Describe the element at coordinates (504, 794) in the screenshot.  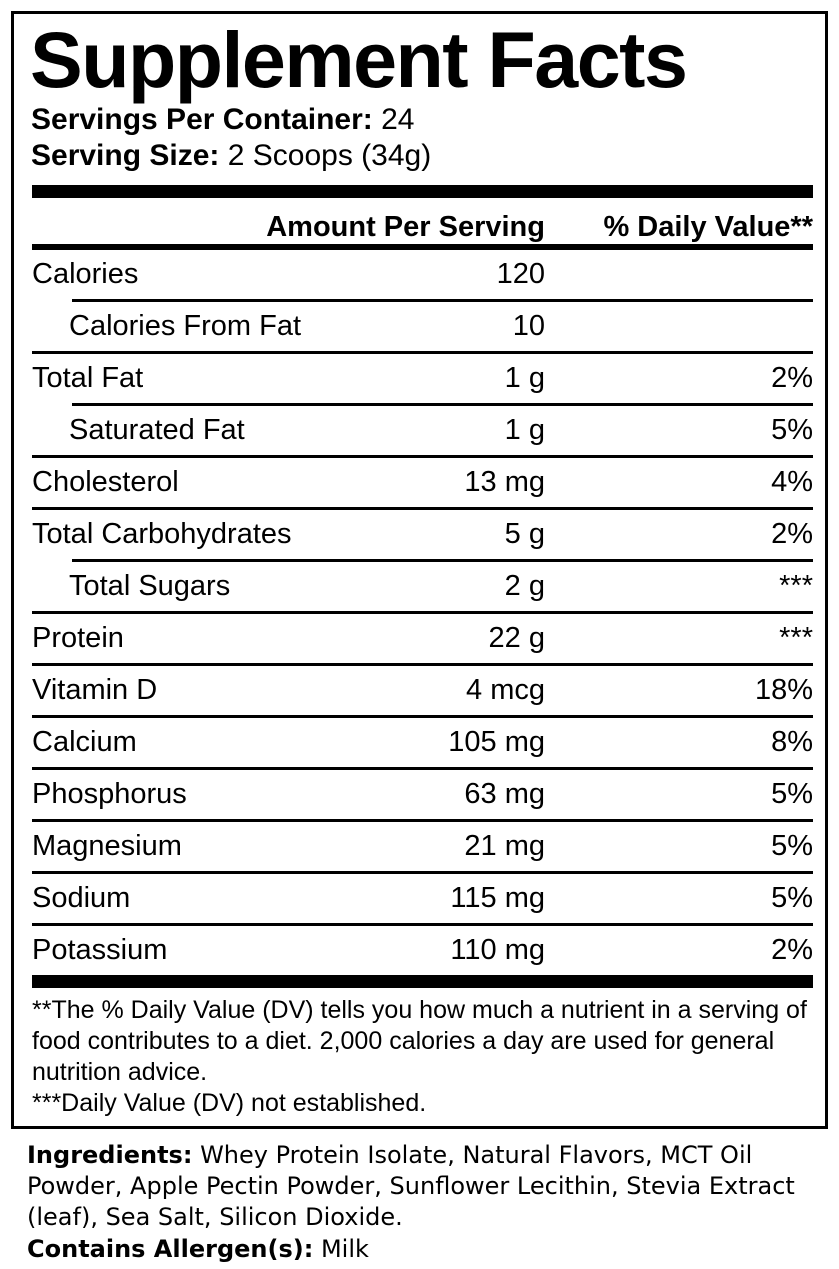
I see `nutrient-amount: 63 mg` at that location.